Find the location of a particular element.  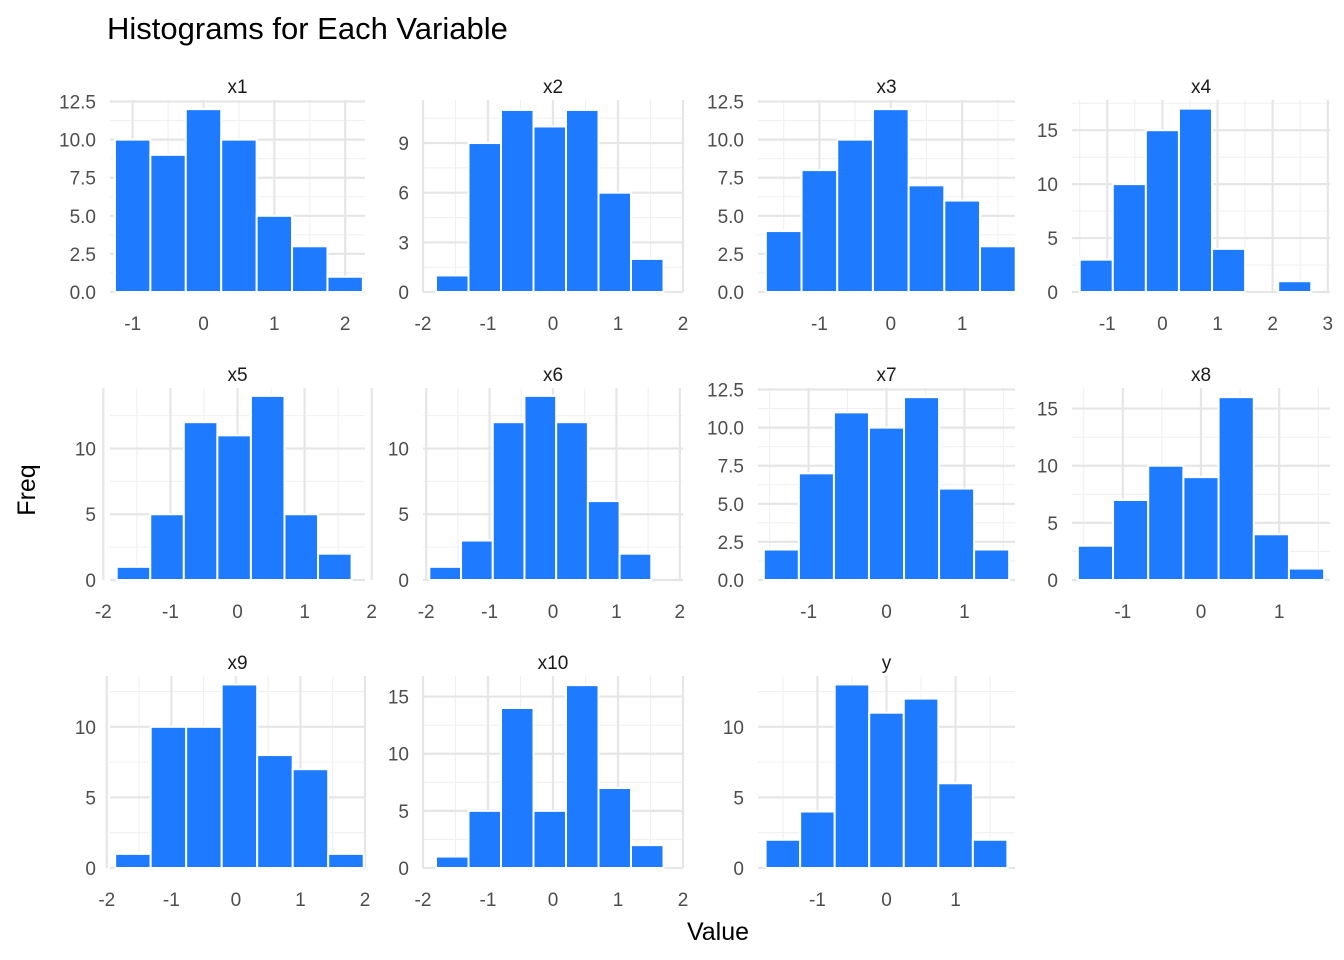

chart-title: Histograms for Each Variable is located at coordinates (307, 28).